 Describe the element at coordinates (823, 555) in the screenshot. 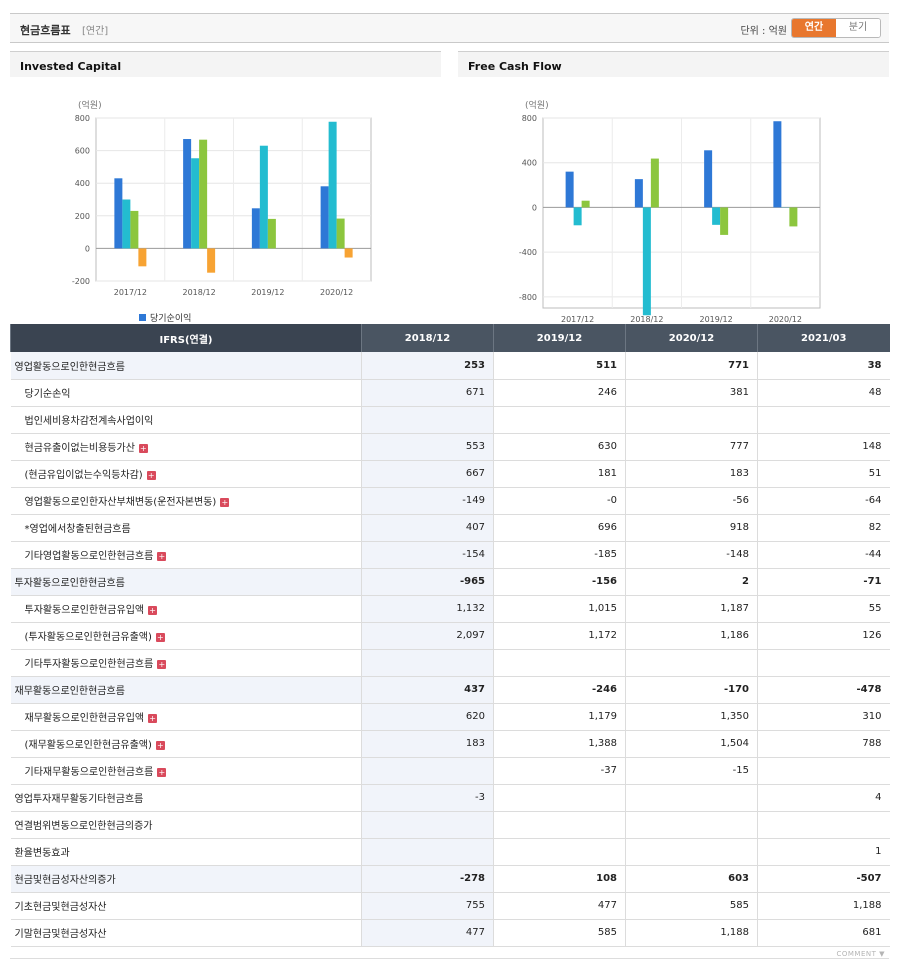

I see `cell-value: -44` at that location.